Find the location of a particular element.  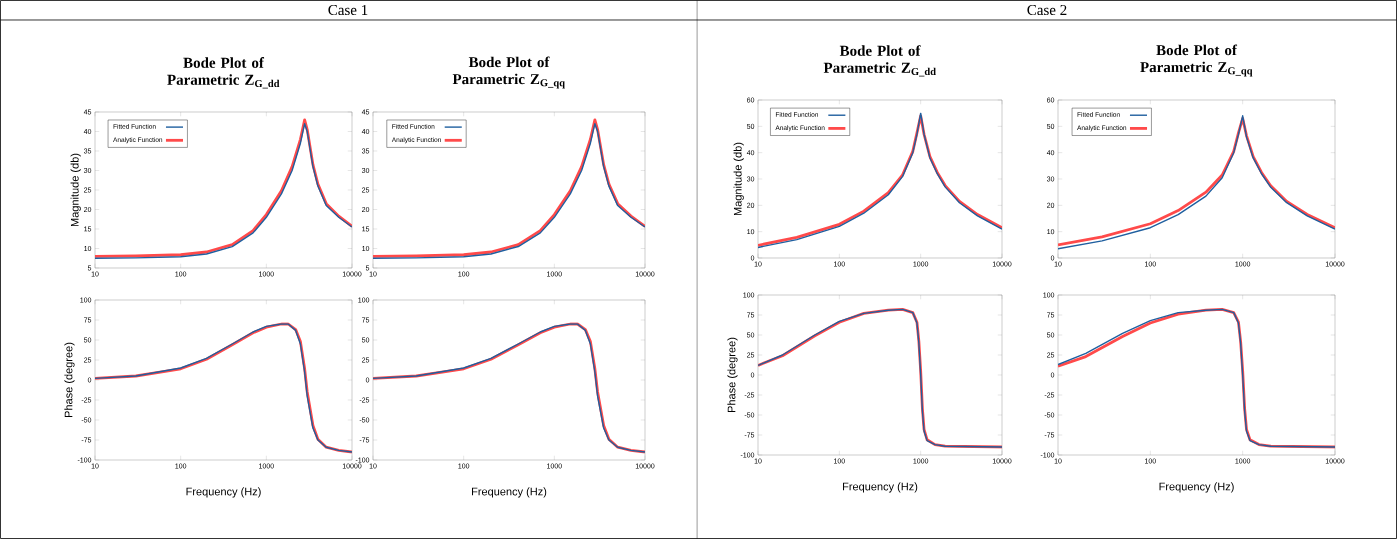

text: Case 2 is located at coordinates (1047, 10).